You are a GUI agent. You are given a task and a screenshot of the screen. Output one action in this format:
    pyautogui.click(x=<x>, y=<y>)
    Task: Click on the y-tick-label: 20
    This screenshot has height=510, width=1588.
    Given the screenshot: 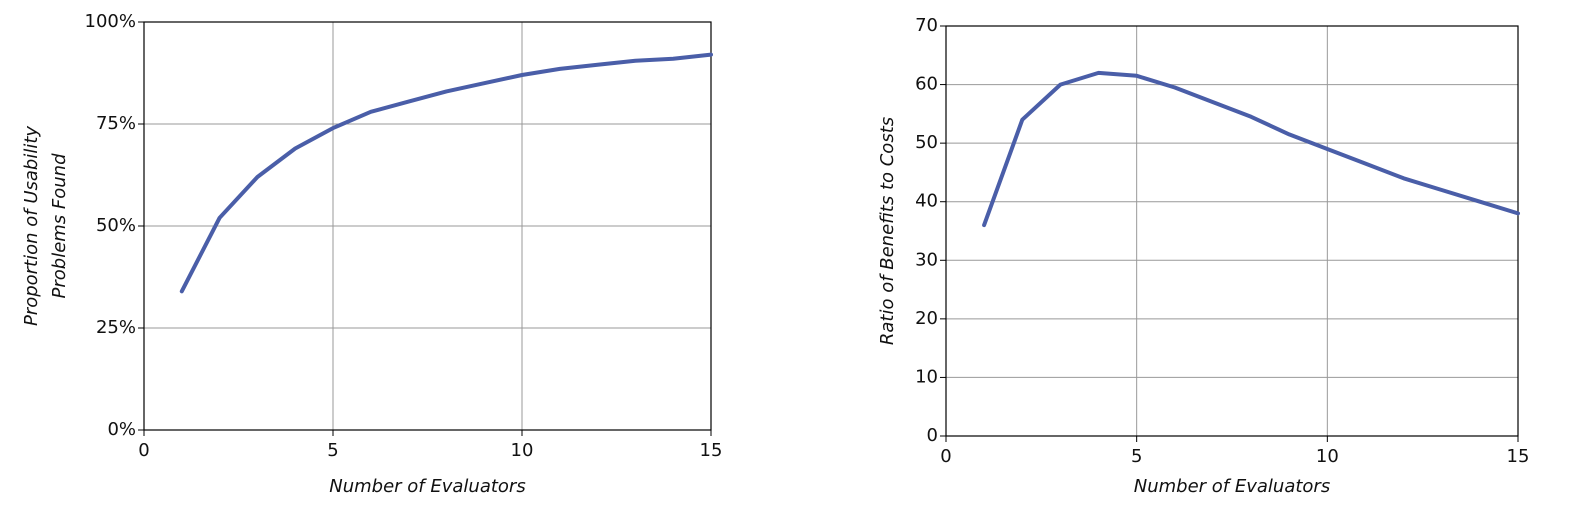 What is the action you would take?
    pyautogui.click(x=926, y=318)
    